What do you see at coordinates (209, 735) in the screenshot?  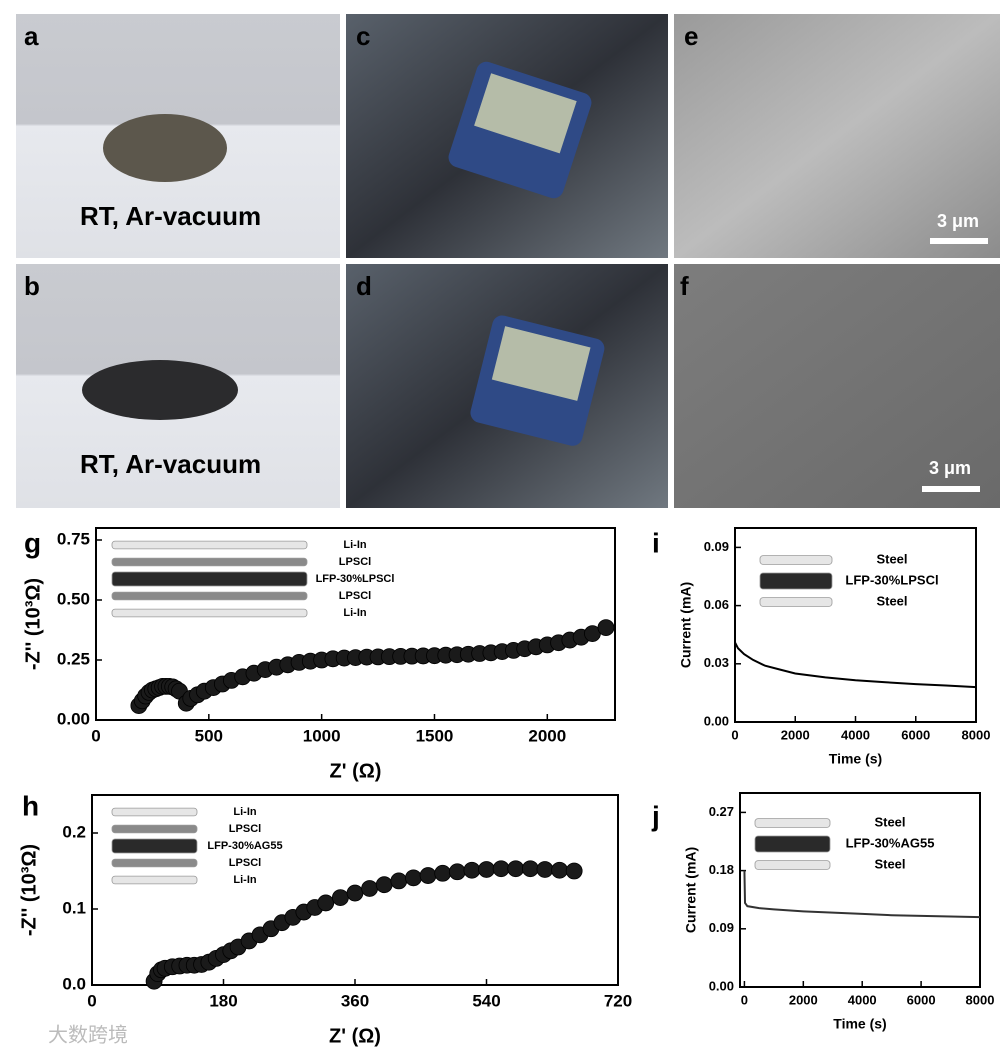 I see `x-tick-label: 500` at bounding box center [209, 735].